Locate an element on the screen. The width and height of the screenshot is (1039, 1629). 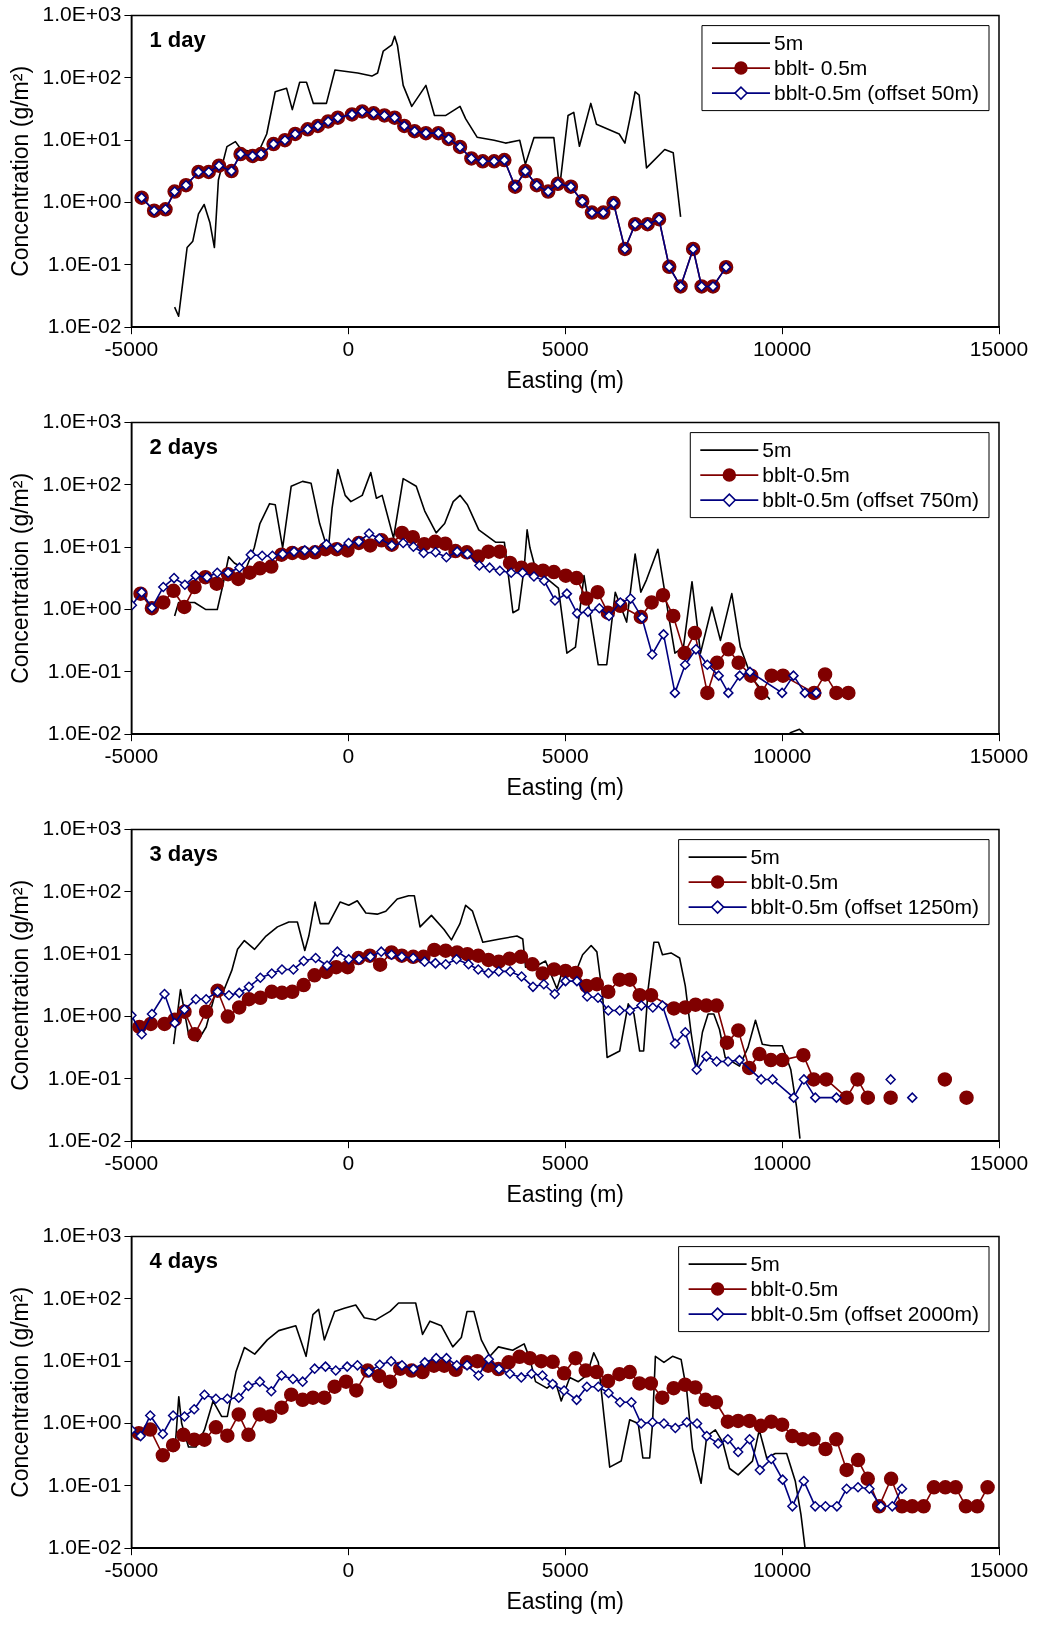
legend-label: bblt-0.5m (offset 2000m) is located at coordinates (865, 1313).